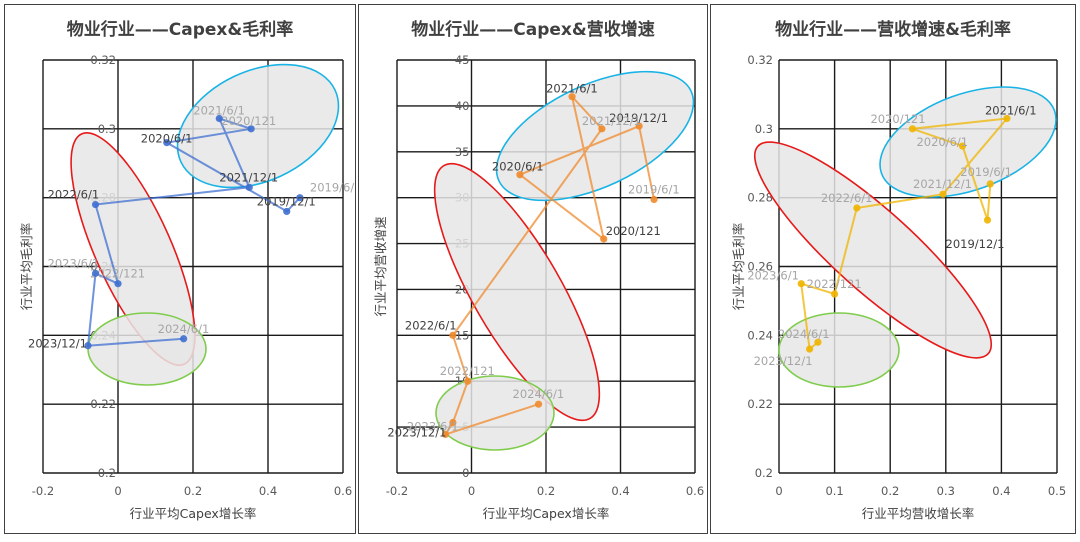 This screenshot has height=542, width=1080. What do you see at coordinates (205, 224) in the screenshot?
I see `cluster-ellipses` at bounding box center [205, 224].